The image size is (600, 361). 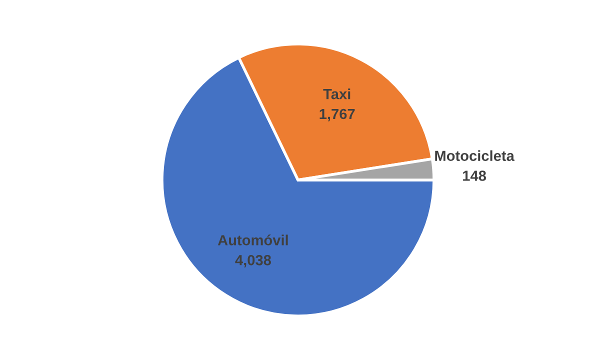 I want to click on slice-label: Taxi, so click(x=336, y=94).